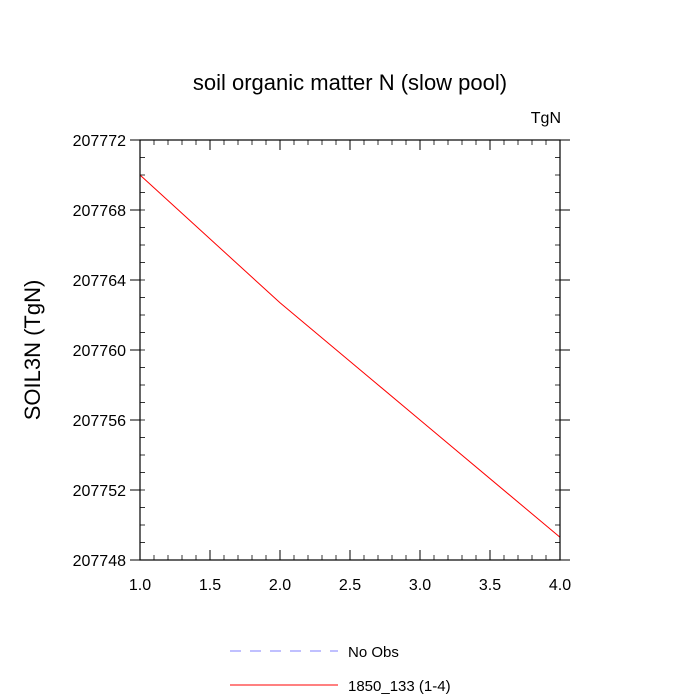  Describe the element at coordinates (99, 421) in the screenshot. I see `y-tick-label: 207756` at that location.